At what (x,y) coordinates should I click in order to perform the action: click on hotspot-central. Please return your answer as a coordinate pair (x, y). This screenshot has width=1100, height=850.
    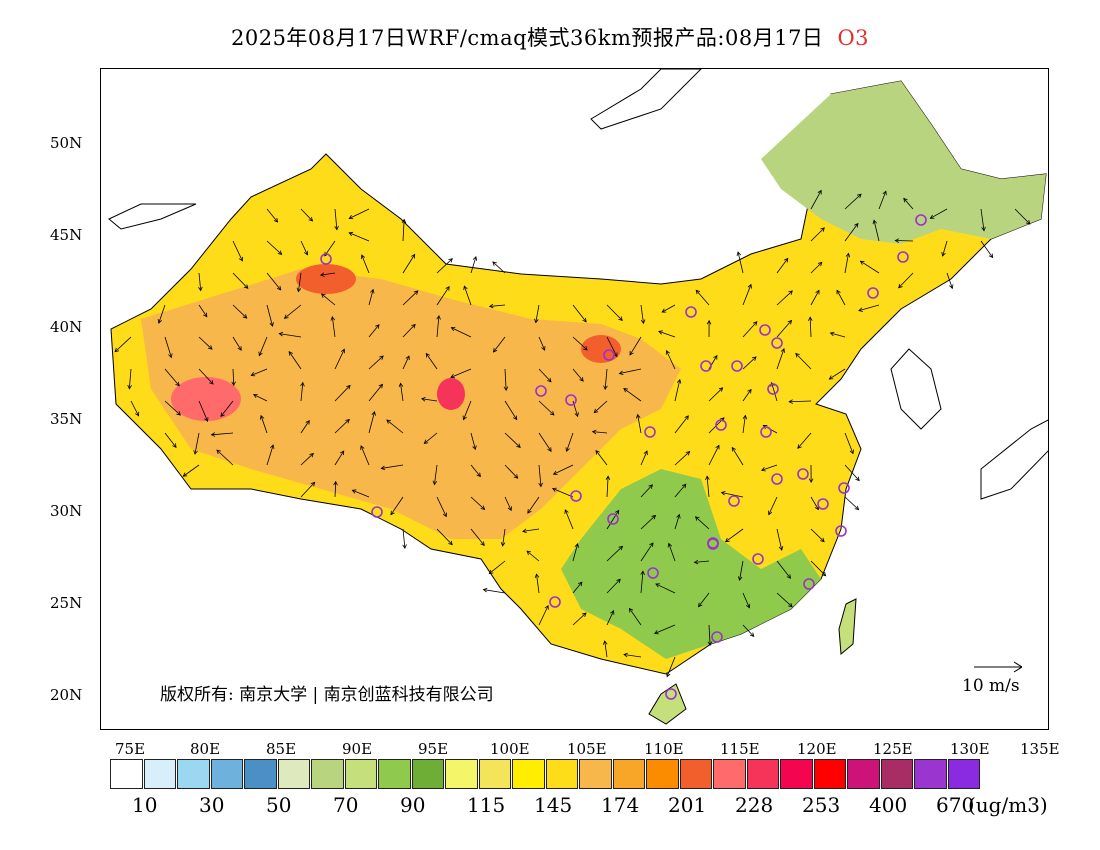
    Looking at the image, I should click on (451, 394).